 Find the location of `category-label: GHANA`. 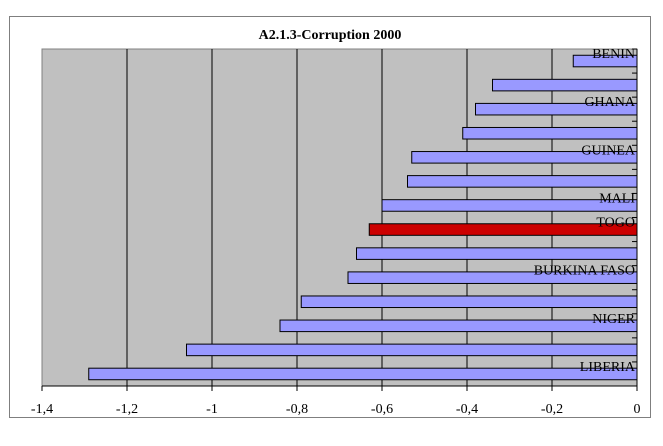

category-label: GHANA is located at coordinates (609, 102).